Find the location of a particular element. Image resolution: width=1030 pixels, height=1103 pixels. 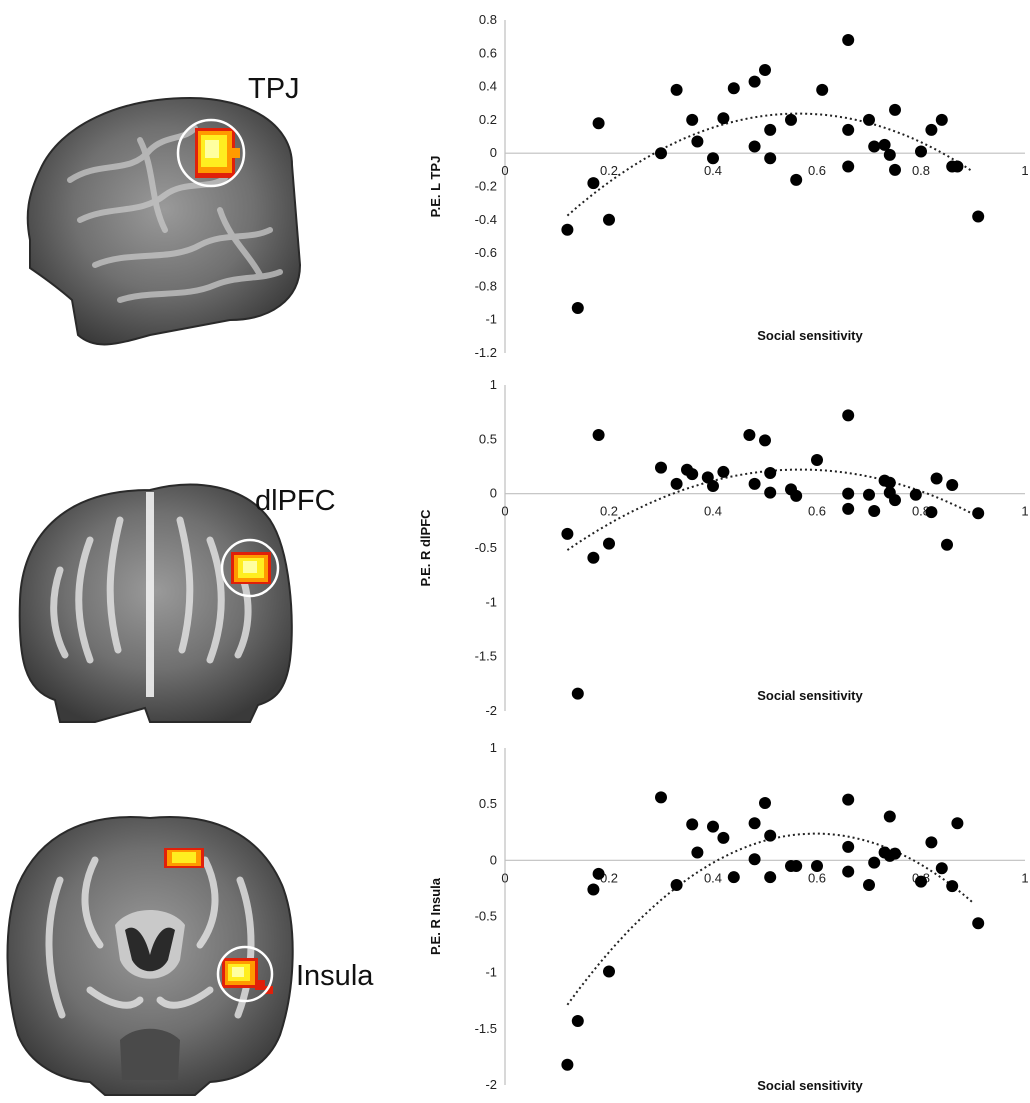

x-tick-label: 0.8 is located at coordinates (921, 170).